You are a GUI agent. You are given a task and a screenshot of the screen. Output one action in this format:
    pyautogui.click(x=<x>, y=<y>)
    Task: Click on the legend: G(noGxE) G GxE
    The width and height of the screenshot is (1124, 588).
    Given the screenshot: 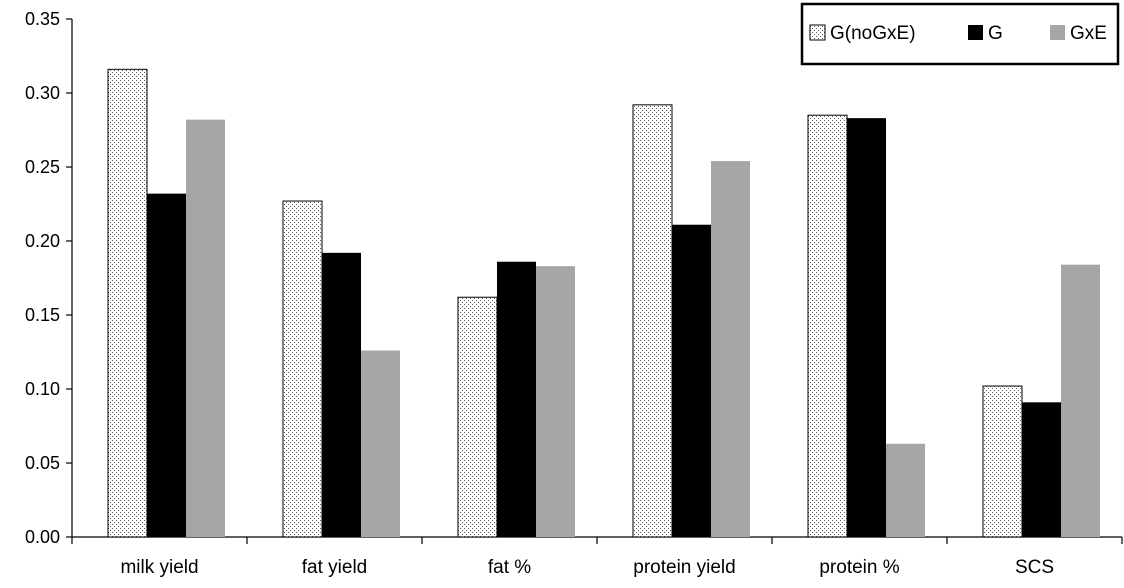 What is the action you would take?
    pyautogui.click(x=960, y=34)
    